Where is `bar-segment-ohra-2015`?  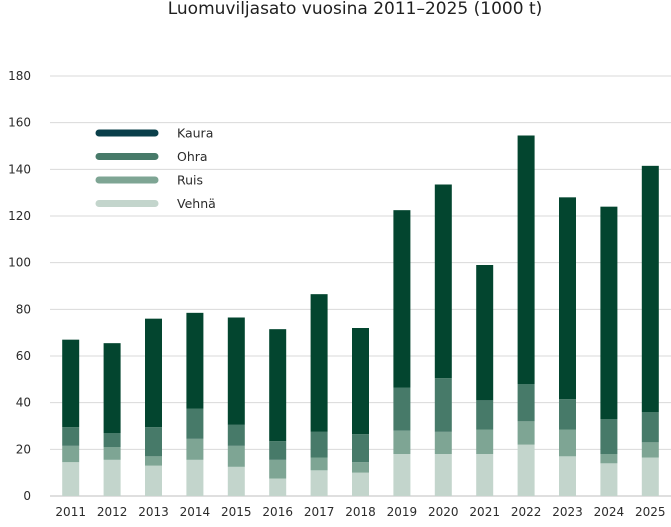
bar-segment-ohra-2015 is located at coordinates (236, 435).